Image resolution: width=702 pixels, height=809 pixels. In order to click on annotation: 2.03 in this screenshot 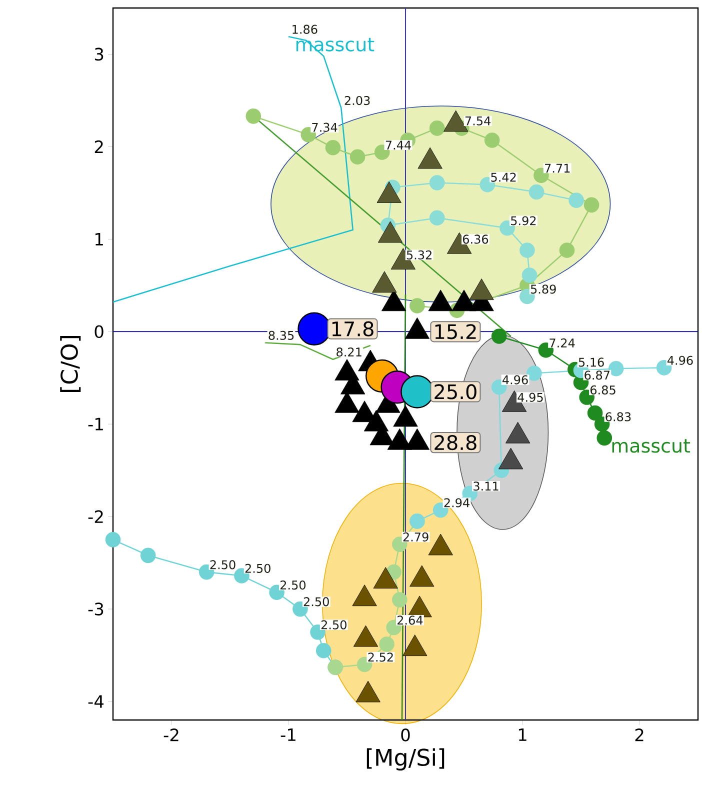, I will do `click(357, 101)`.